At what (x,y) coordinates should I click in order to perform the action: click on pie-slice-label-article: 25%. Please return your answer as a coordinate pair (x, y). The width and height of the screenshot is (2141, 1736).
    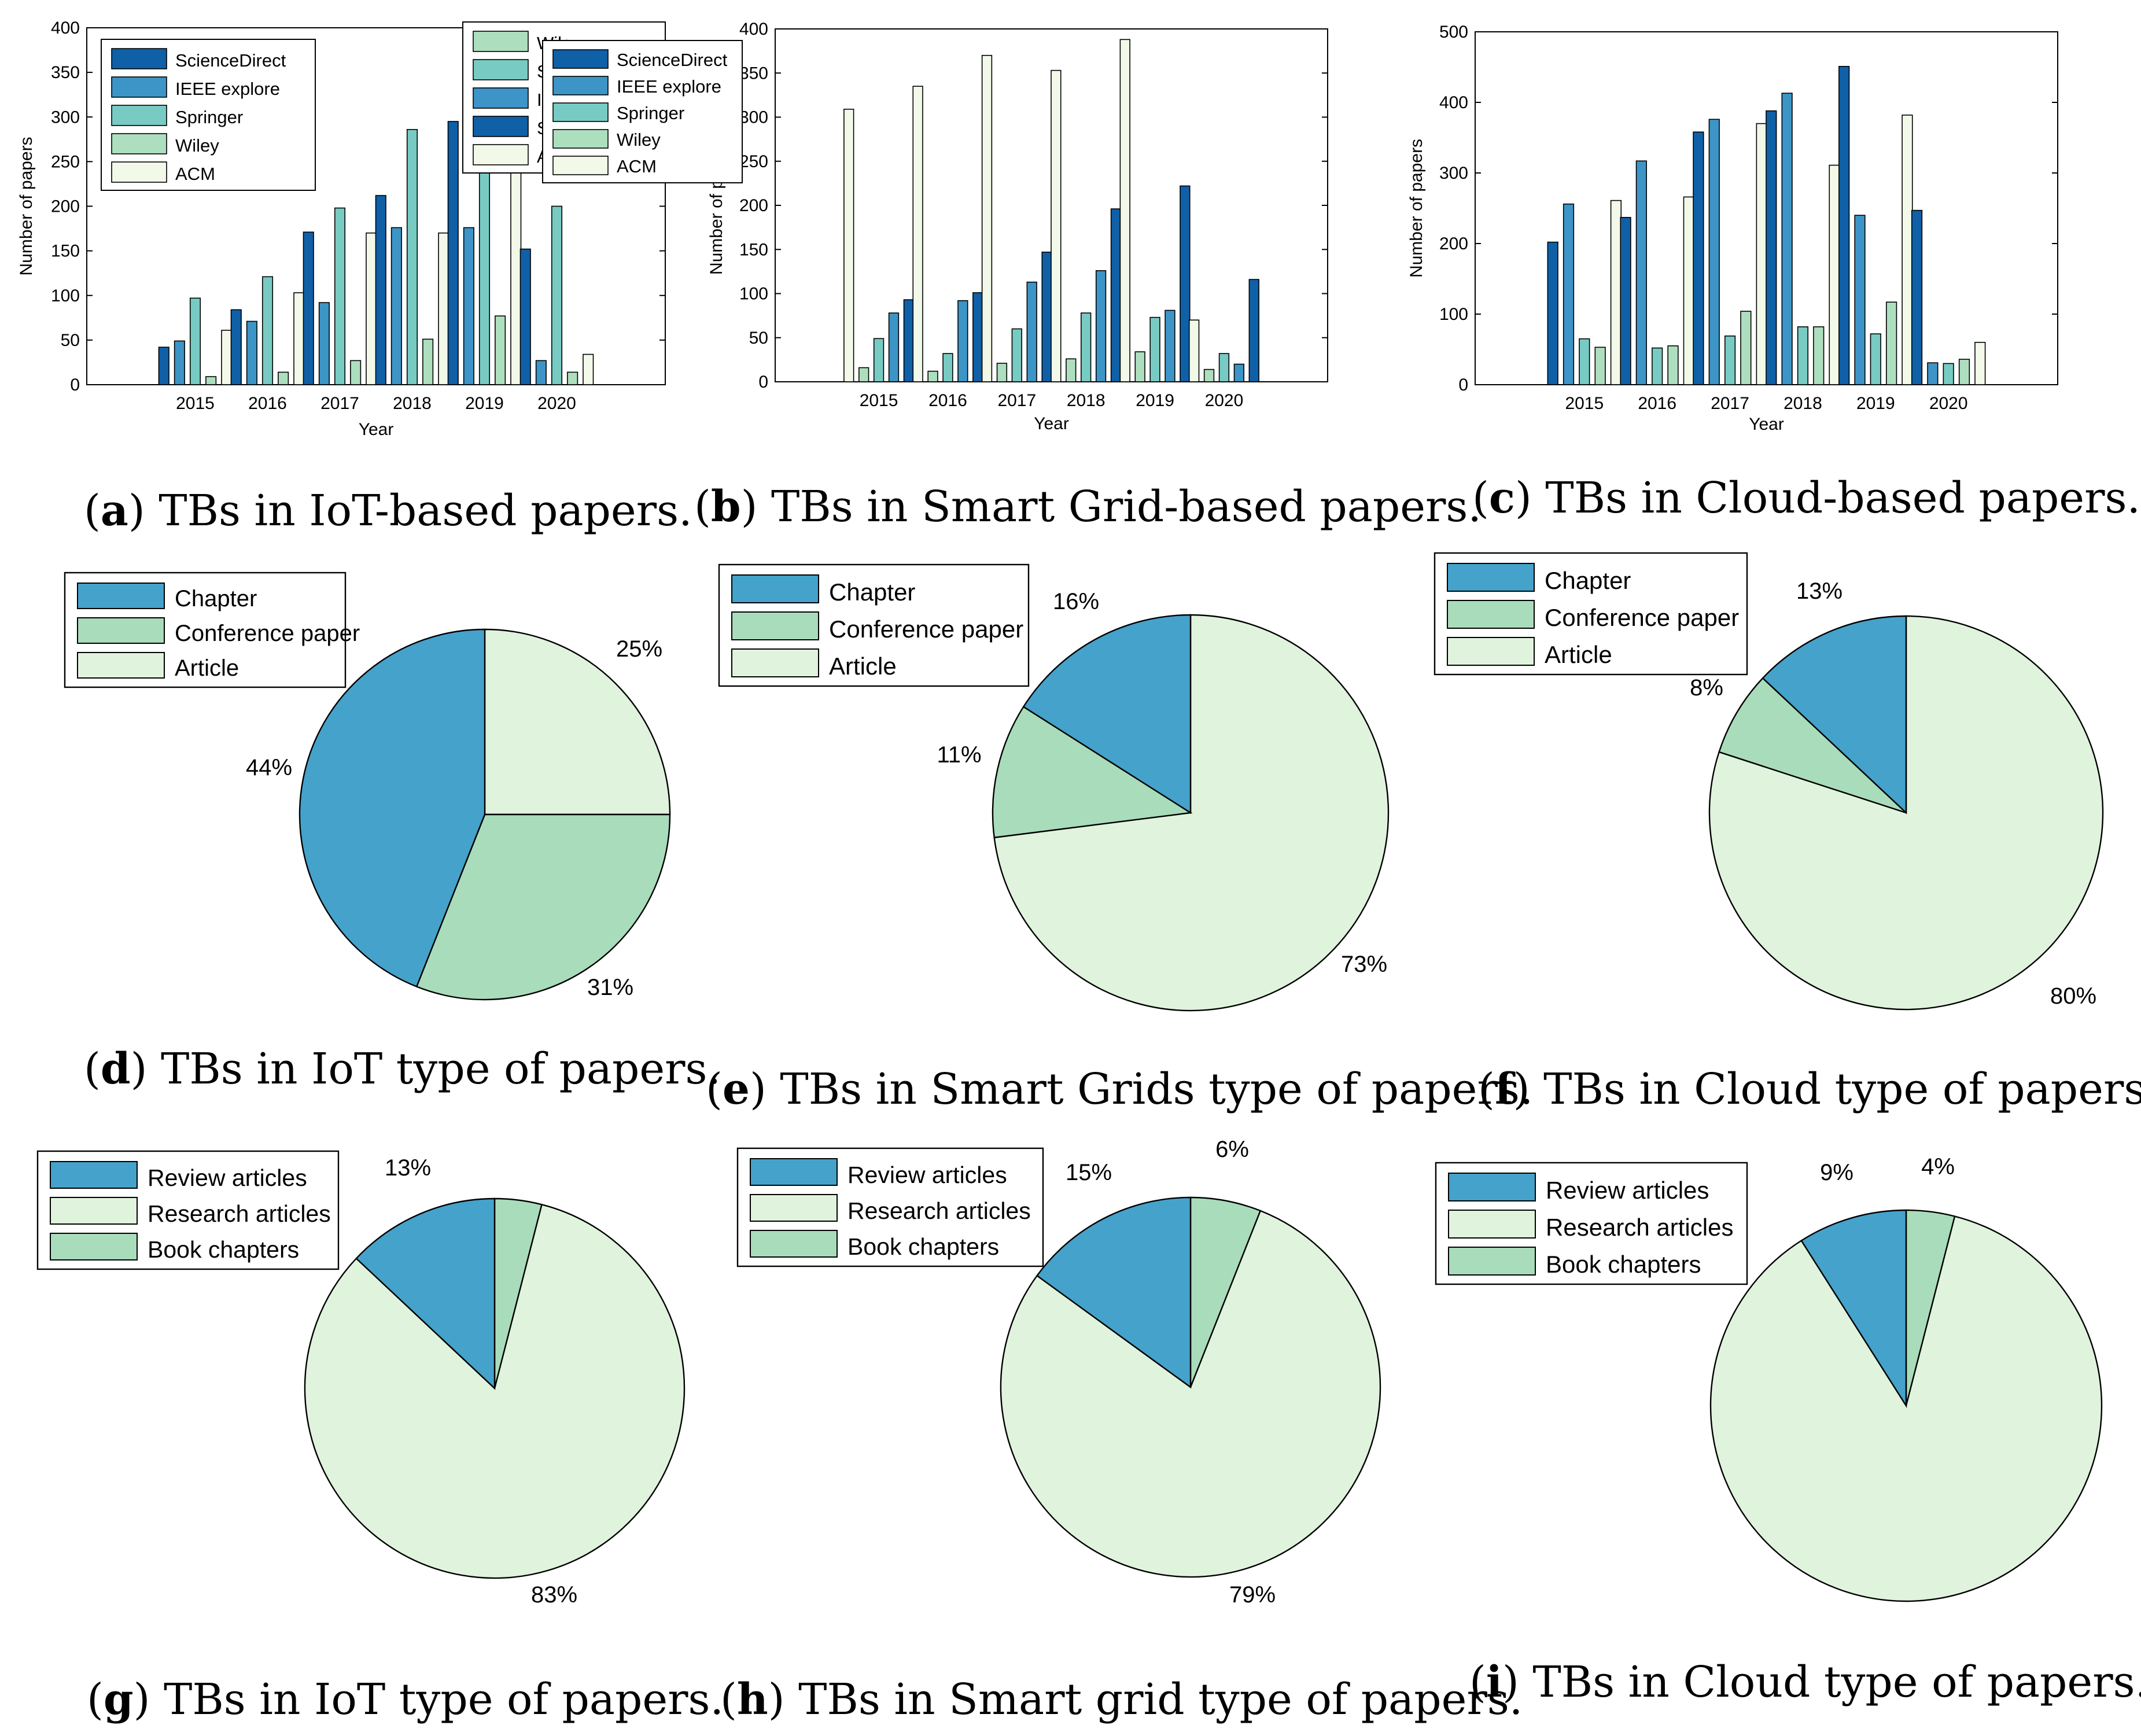
    Looking at the image, I should click on (639, 649).